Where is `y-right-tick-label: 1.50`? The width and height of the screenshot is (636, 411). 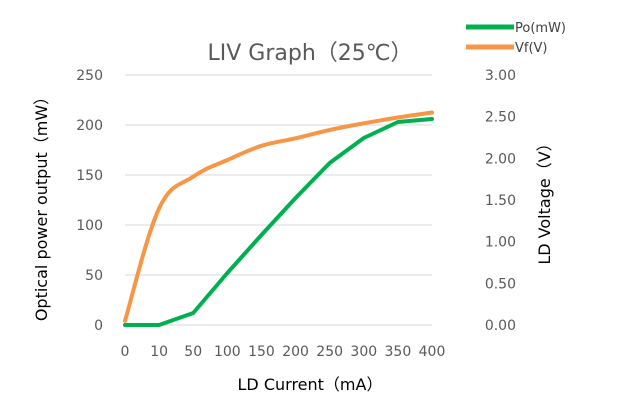
y-right-tick-label: 1.50 is located at coordinates (500, 201).